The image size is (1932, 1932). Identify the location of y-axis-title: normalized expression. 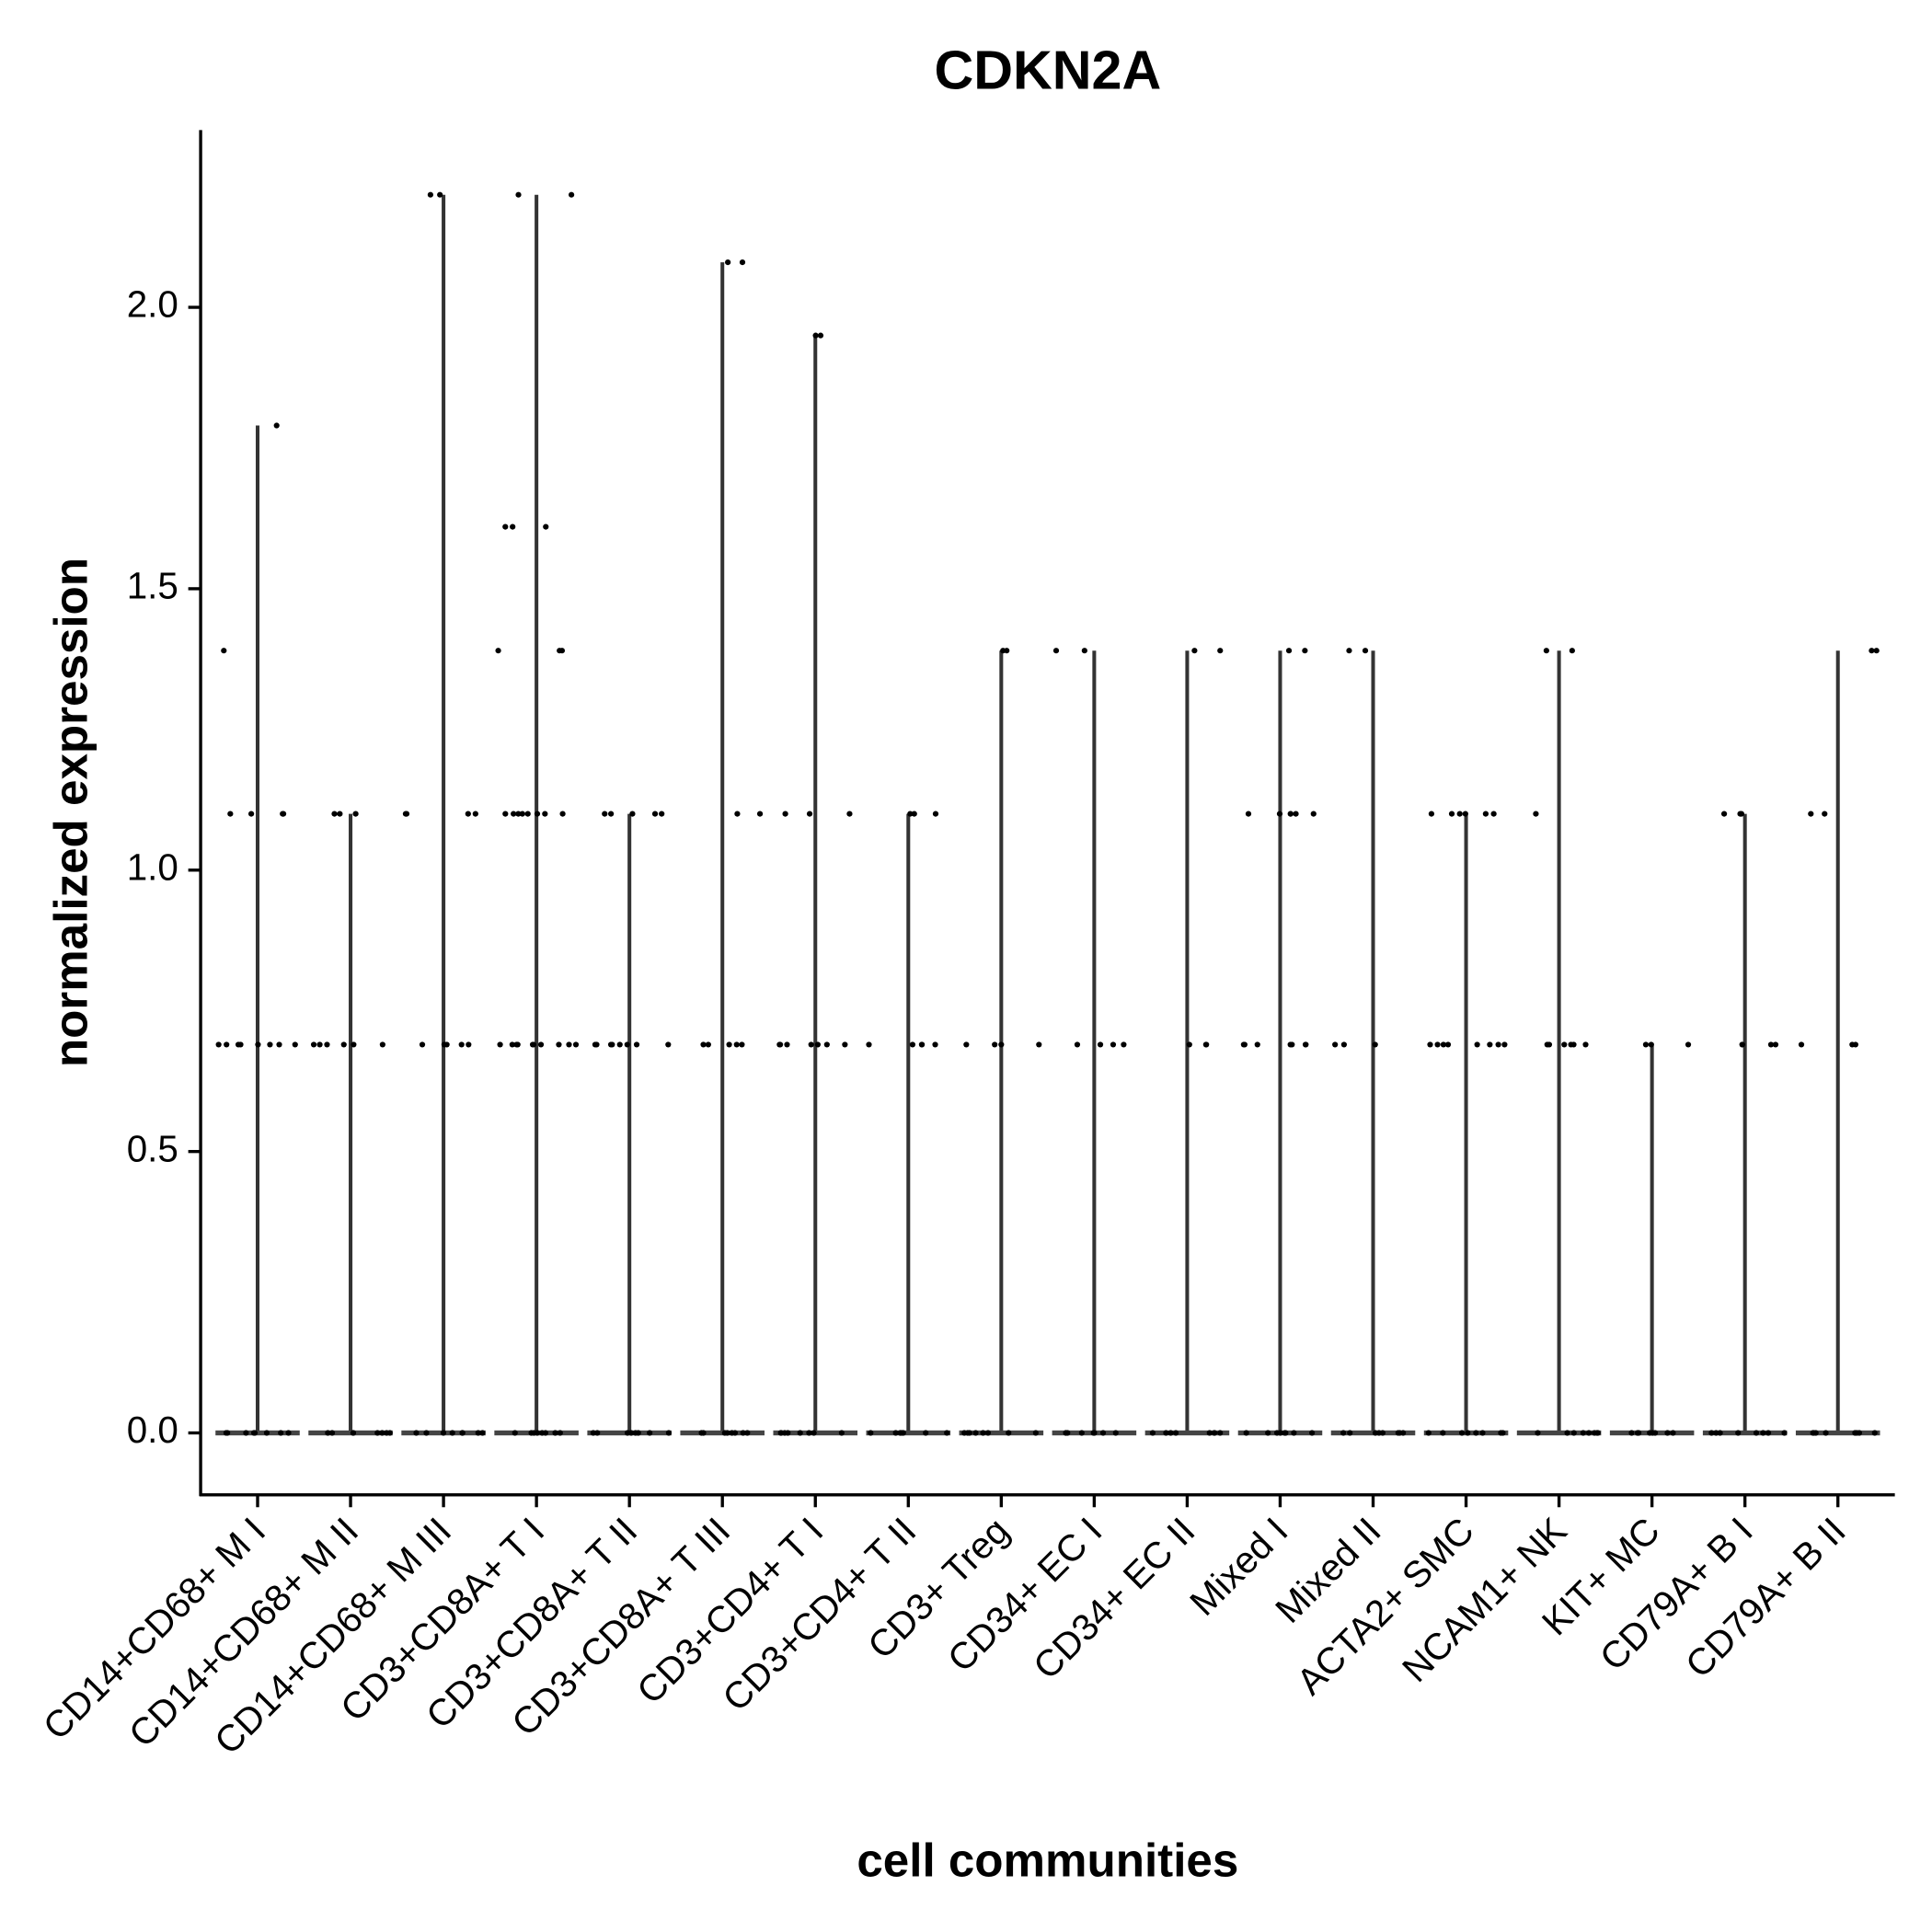
(70, 812).